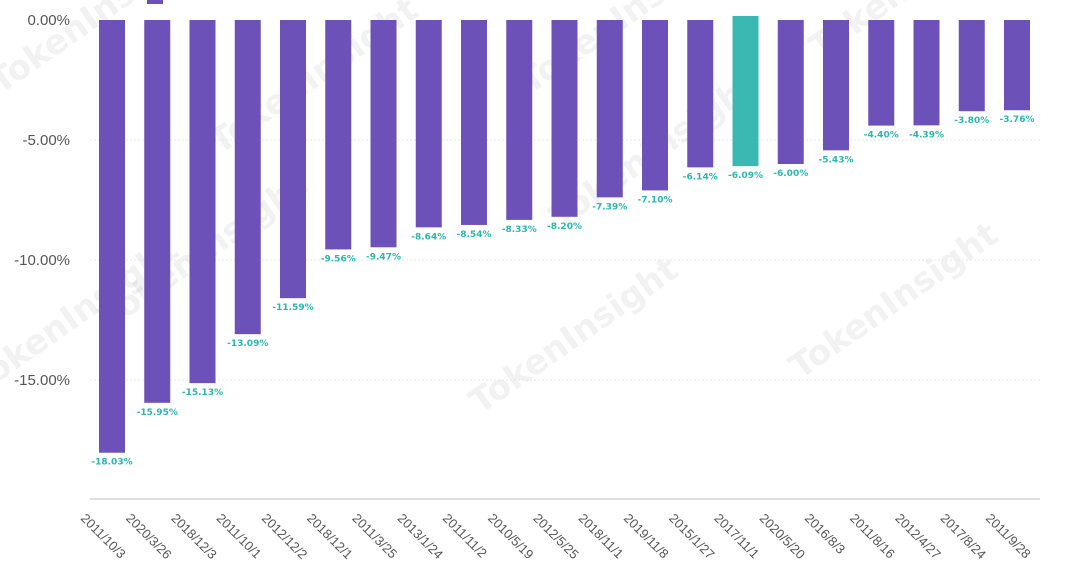 This screenshot has width=1080, height=564. What do you see at coordinates (700, 177) in the screenshot?
I see `data-label: -6.14%` at bounding box center [700, 177].